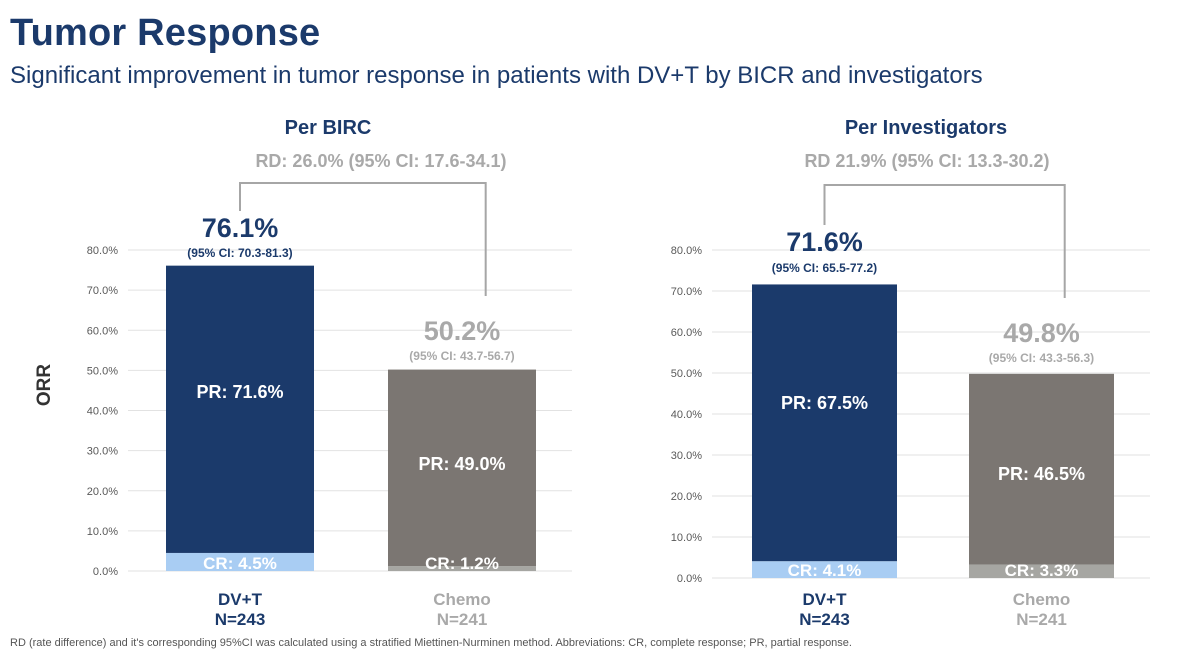 The width and height of the screenshot is (1200, 657). What do you see at coordinates (462, 563) in the screenshot?
I see `cr-label: CR: 1.2%` at bounding box center [462, 563].